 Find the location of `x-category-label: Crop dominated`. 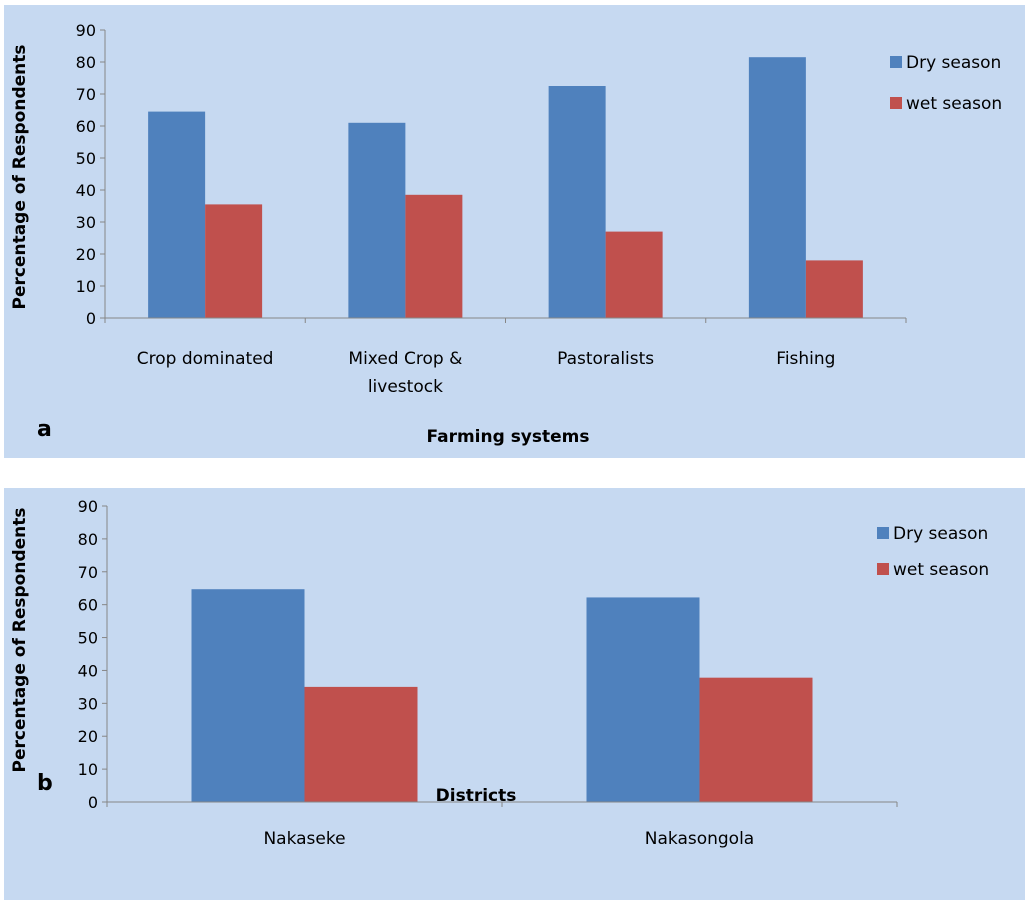

x-category-label: Crop dominated is located at coordinates (205, 359).